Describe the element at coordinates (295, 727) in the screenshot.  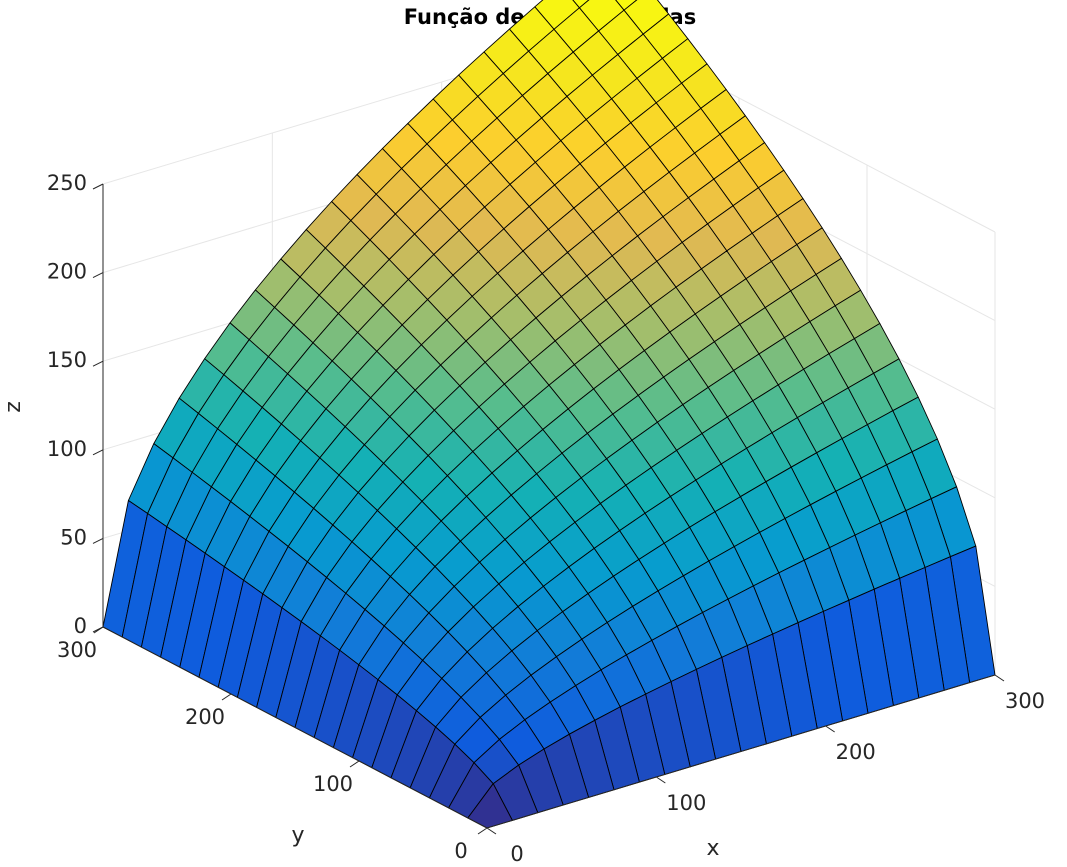
I see `y-axis-line` at that location.